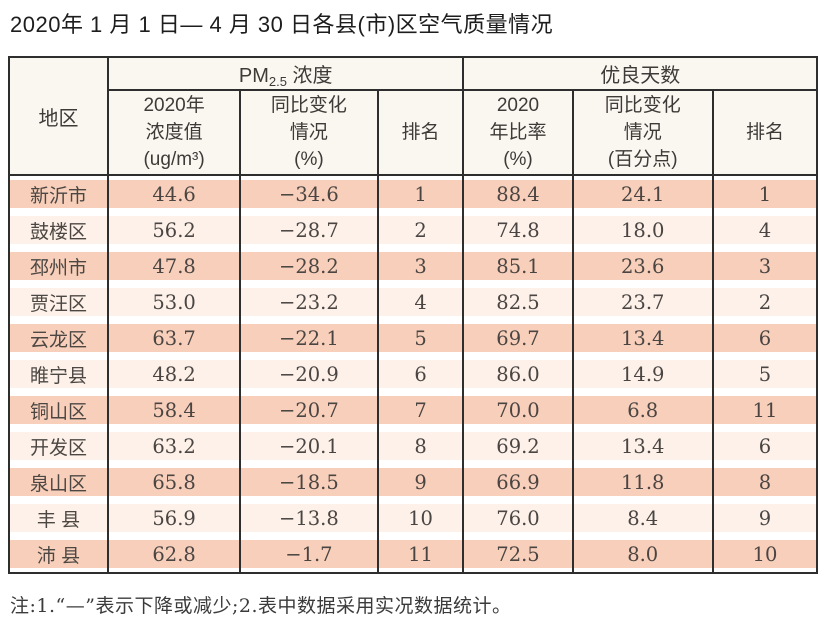  What do you see at coordinates (763, 302) in the screenshot?
I see `cell-ratio-rank: 2` at bounding box center [763, 302].